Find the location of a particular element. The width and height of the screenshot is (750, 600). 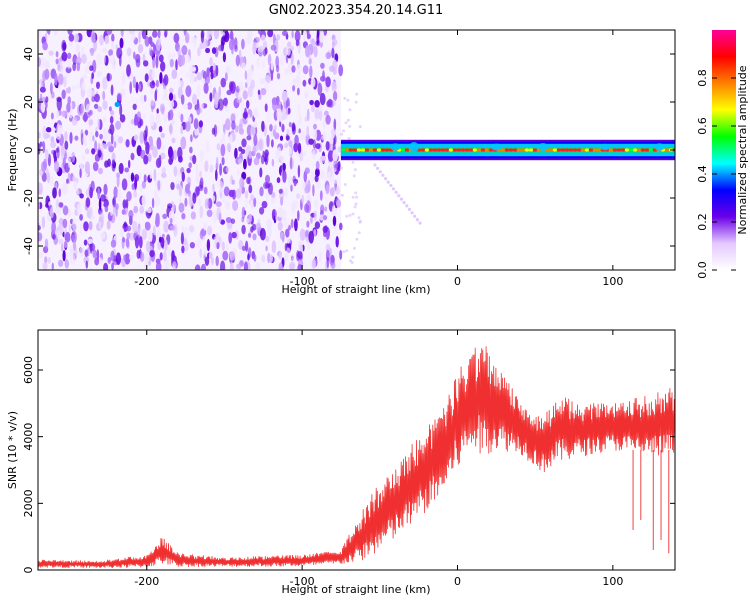

colorbar-tick-label: 0.2 is located at coordinates (702, 222).